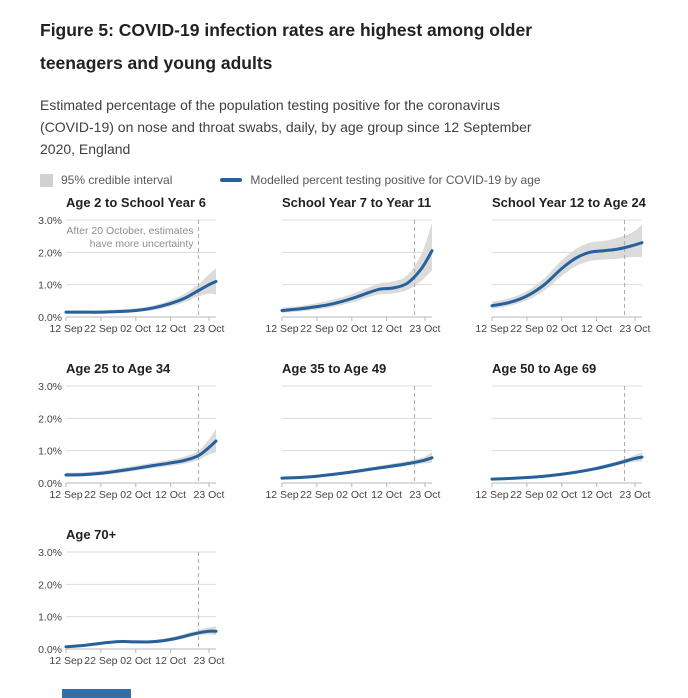  What do you see at coordinates (136, 202) in the screenshot?
I see `panel-title: Age 2 to School Year 6` at bounding box center [136, 202].